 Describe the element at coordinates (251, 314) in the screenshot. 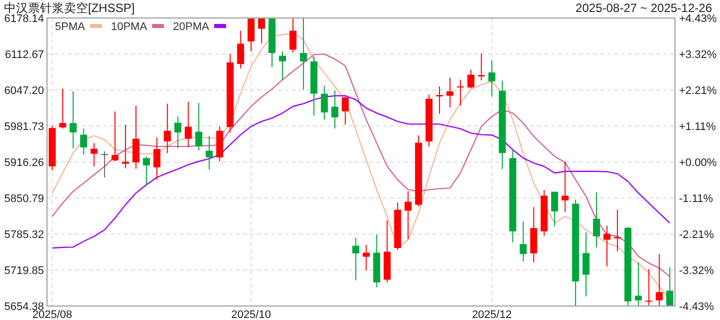

I see `x-tick-label: 2025/10` at that location.